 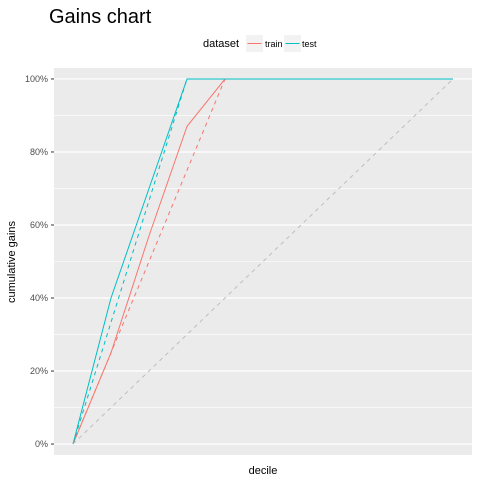 What do you see at coordinates (39, 371) in the screenshot?
I see `y-tick-label: 20%` at bounding box center [39, 371].